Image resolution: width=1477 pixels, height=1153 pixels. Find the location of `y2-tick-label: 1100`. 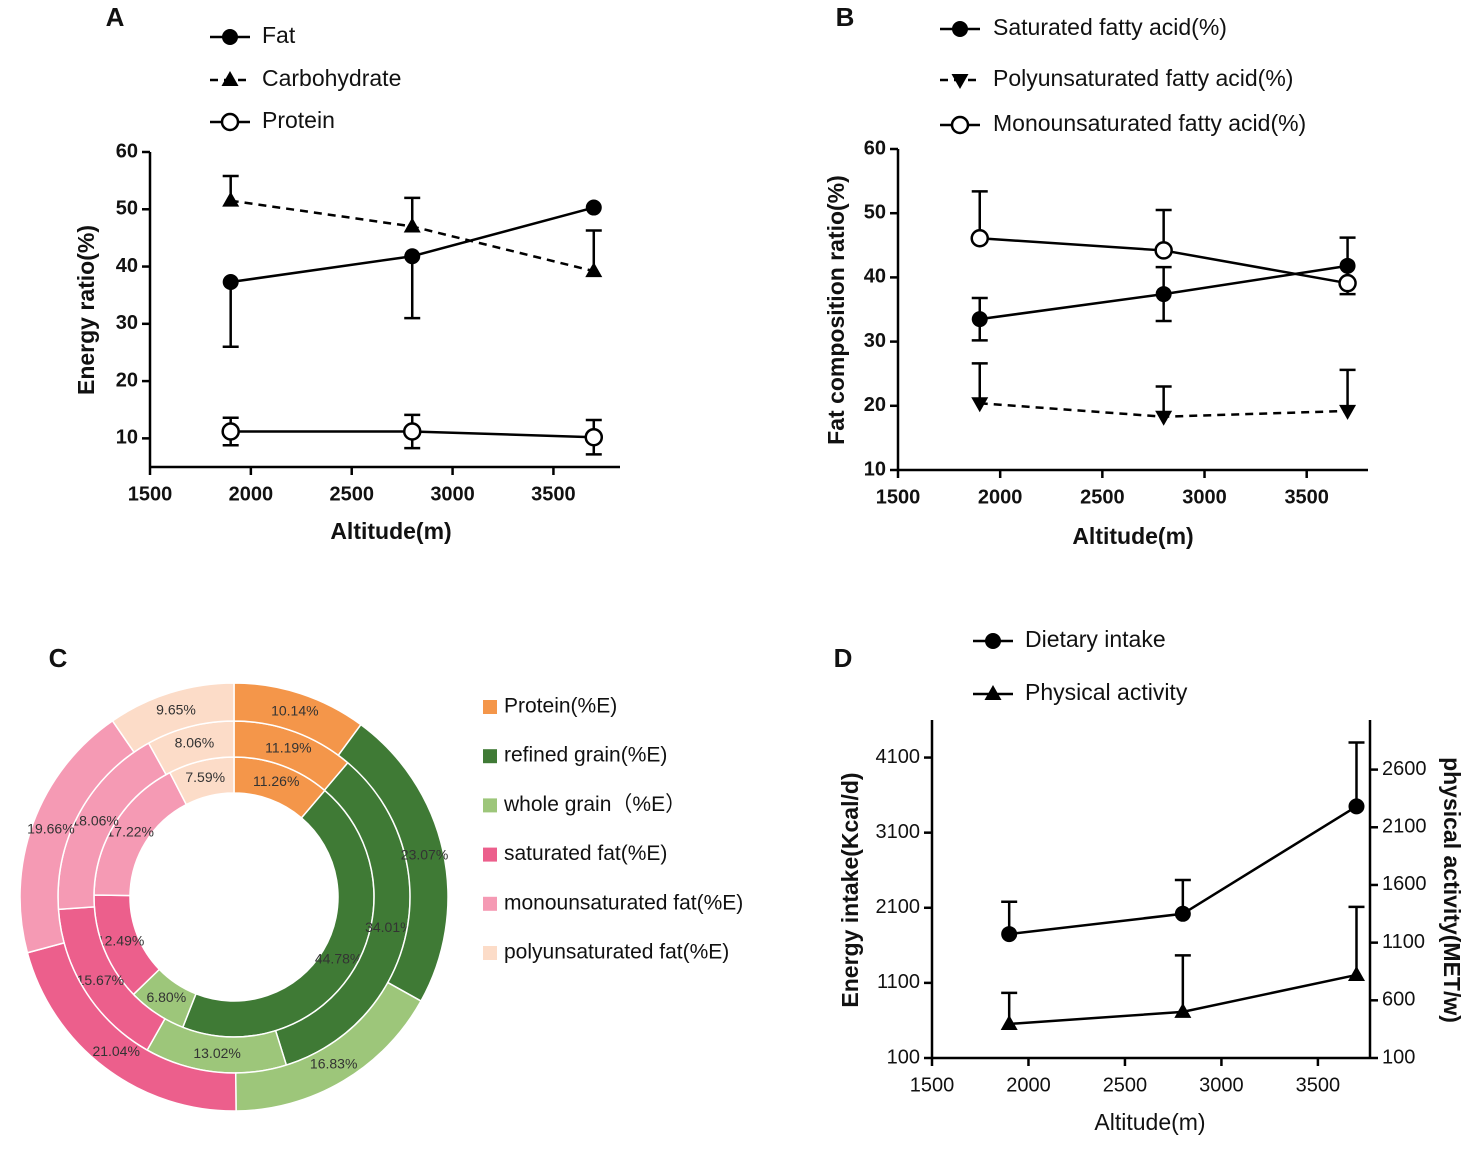

y2-tick-label: 1100 is located at coordinates (1403, 942).